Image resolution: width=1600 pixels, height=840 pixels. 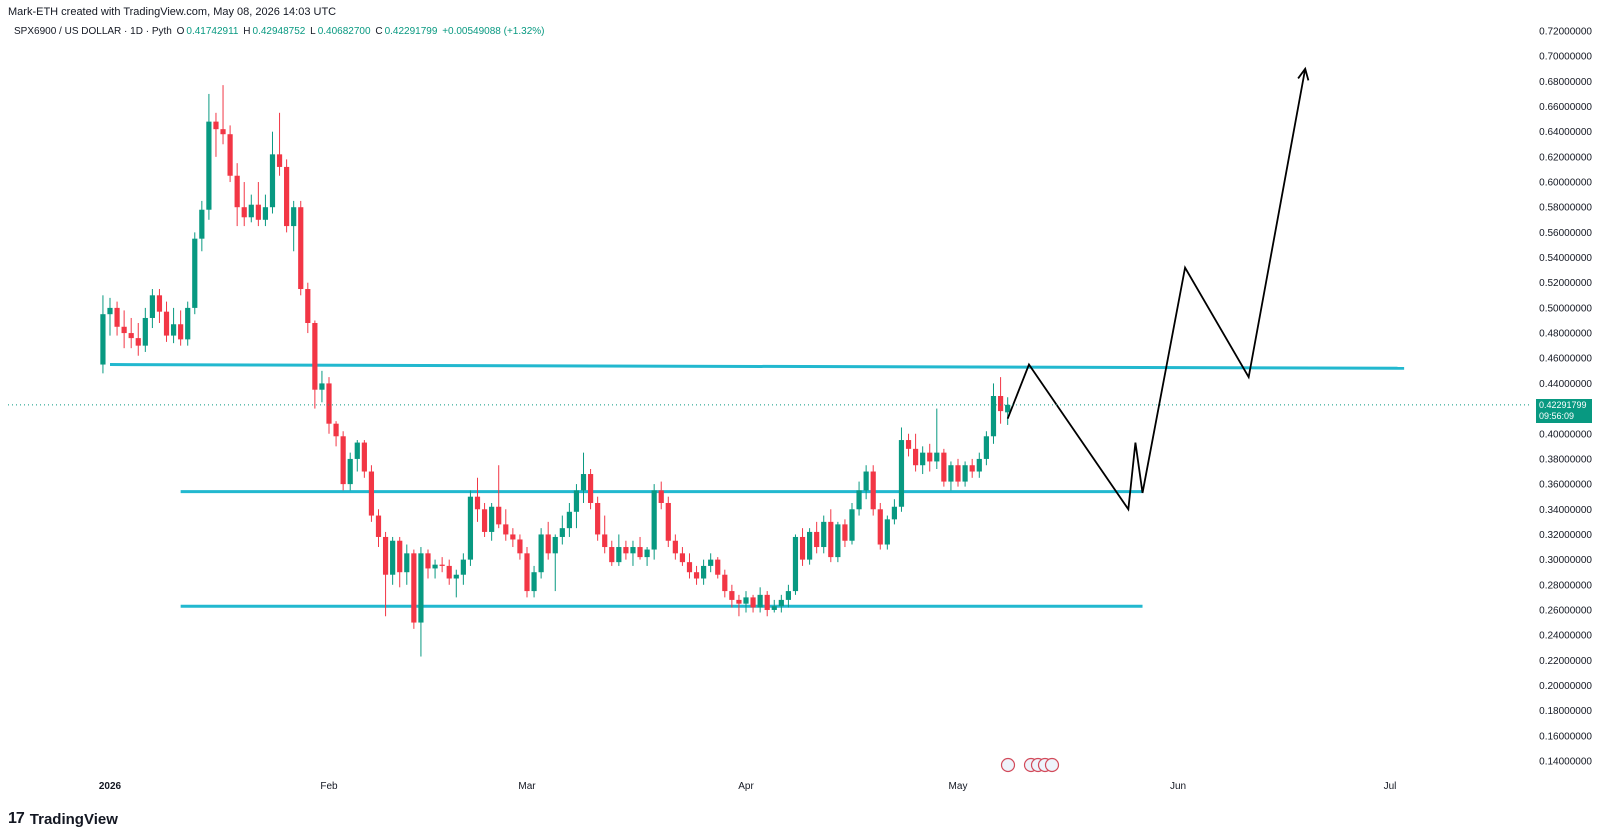 I want to click on time-axis: 2026 Feb Mar Apr May Jun Jul, so click(x=748, y=786).